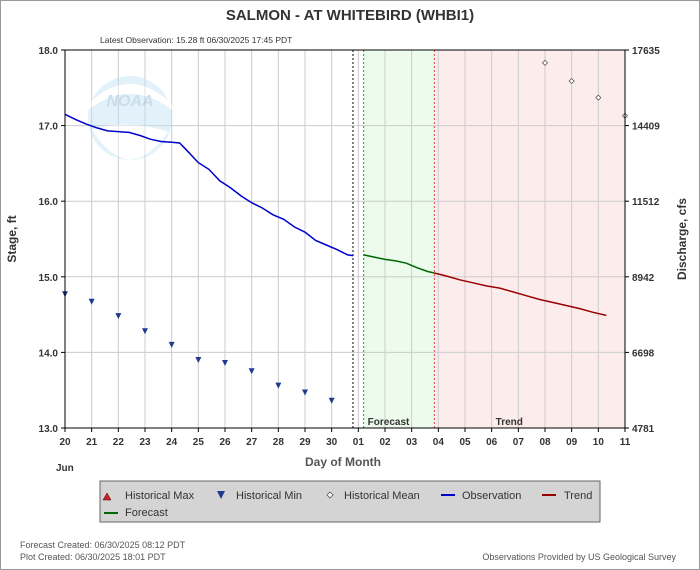 The image size is (700, 570). I want to click on y2-tick-label: 14409, so click(646, 127).